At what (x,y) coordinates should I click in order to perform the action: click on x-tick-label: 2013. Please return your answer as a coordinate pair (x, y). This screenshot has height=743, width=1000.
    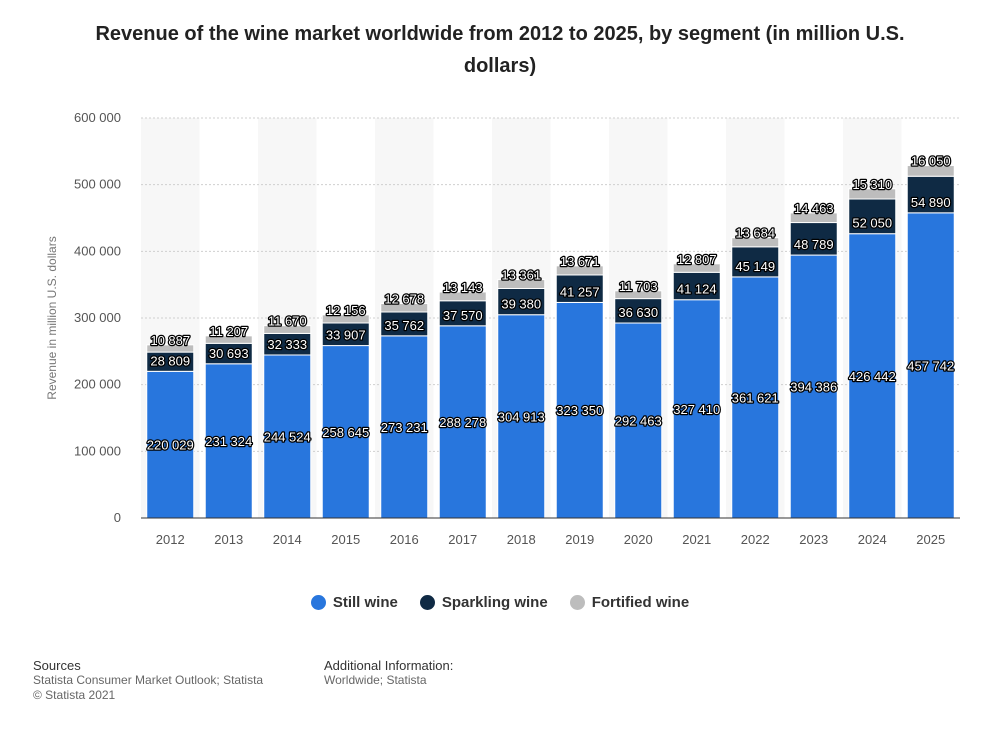
    Looking at the image, I should click on (228, 539).